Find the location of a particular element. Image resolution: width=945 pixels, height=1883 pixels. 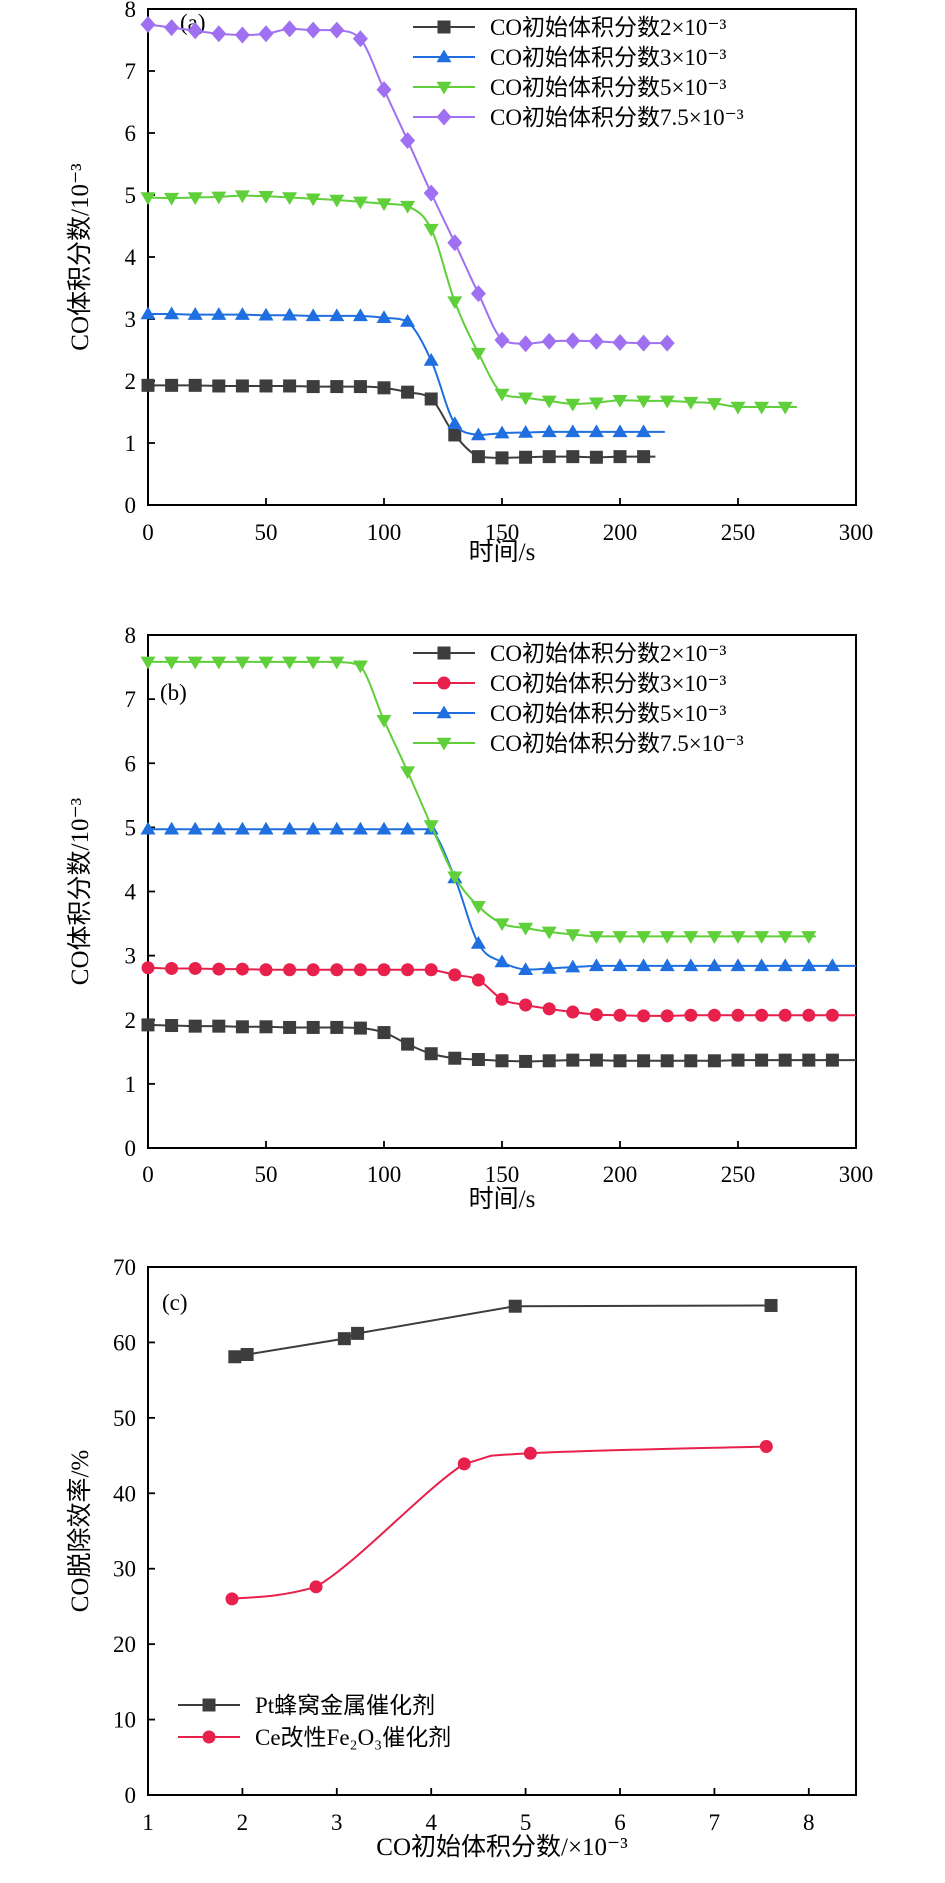

y-tick-label: 4 is located at coordinates (131, 892).